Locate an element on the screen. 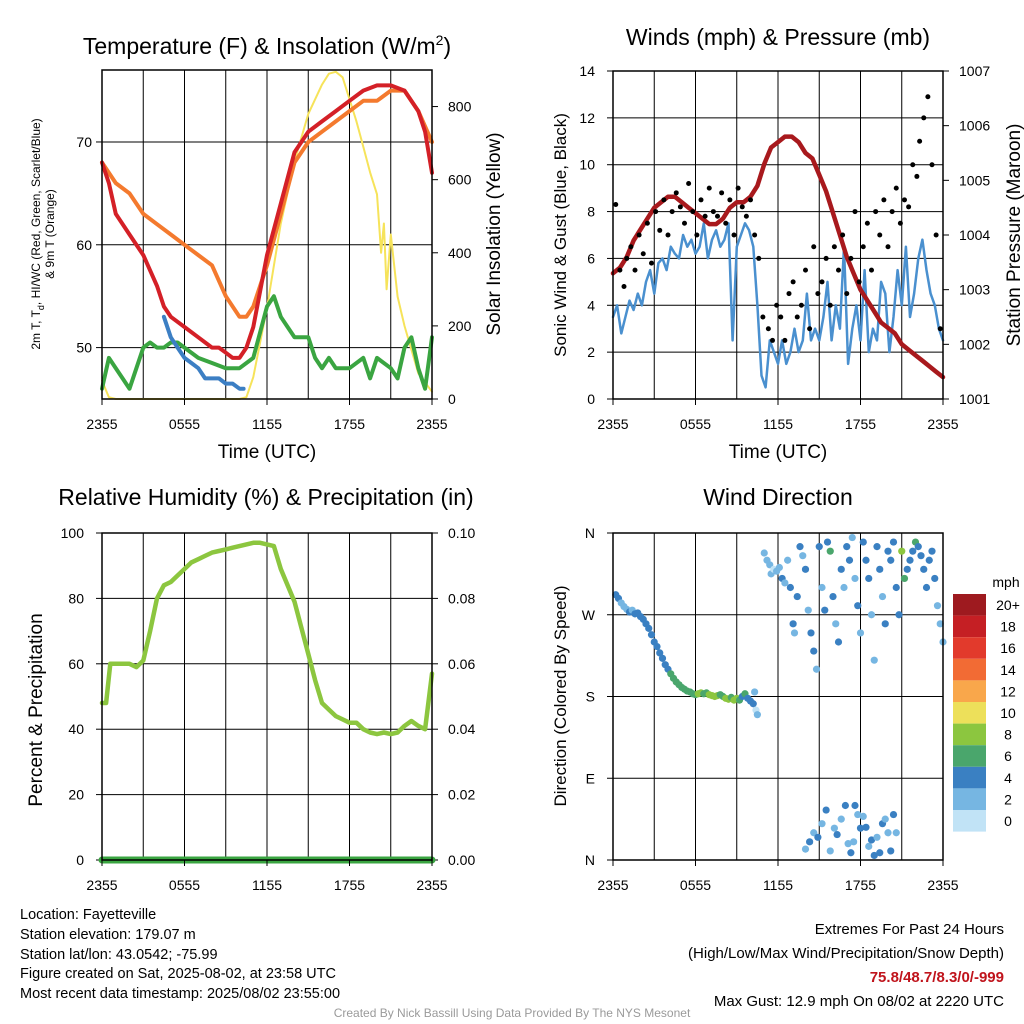  y-tick-label: 12 is located at coordinates (587, 118).